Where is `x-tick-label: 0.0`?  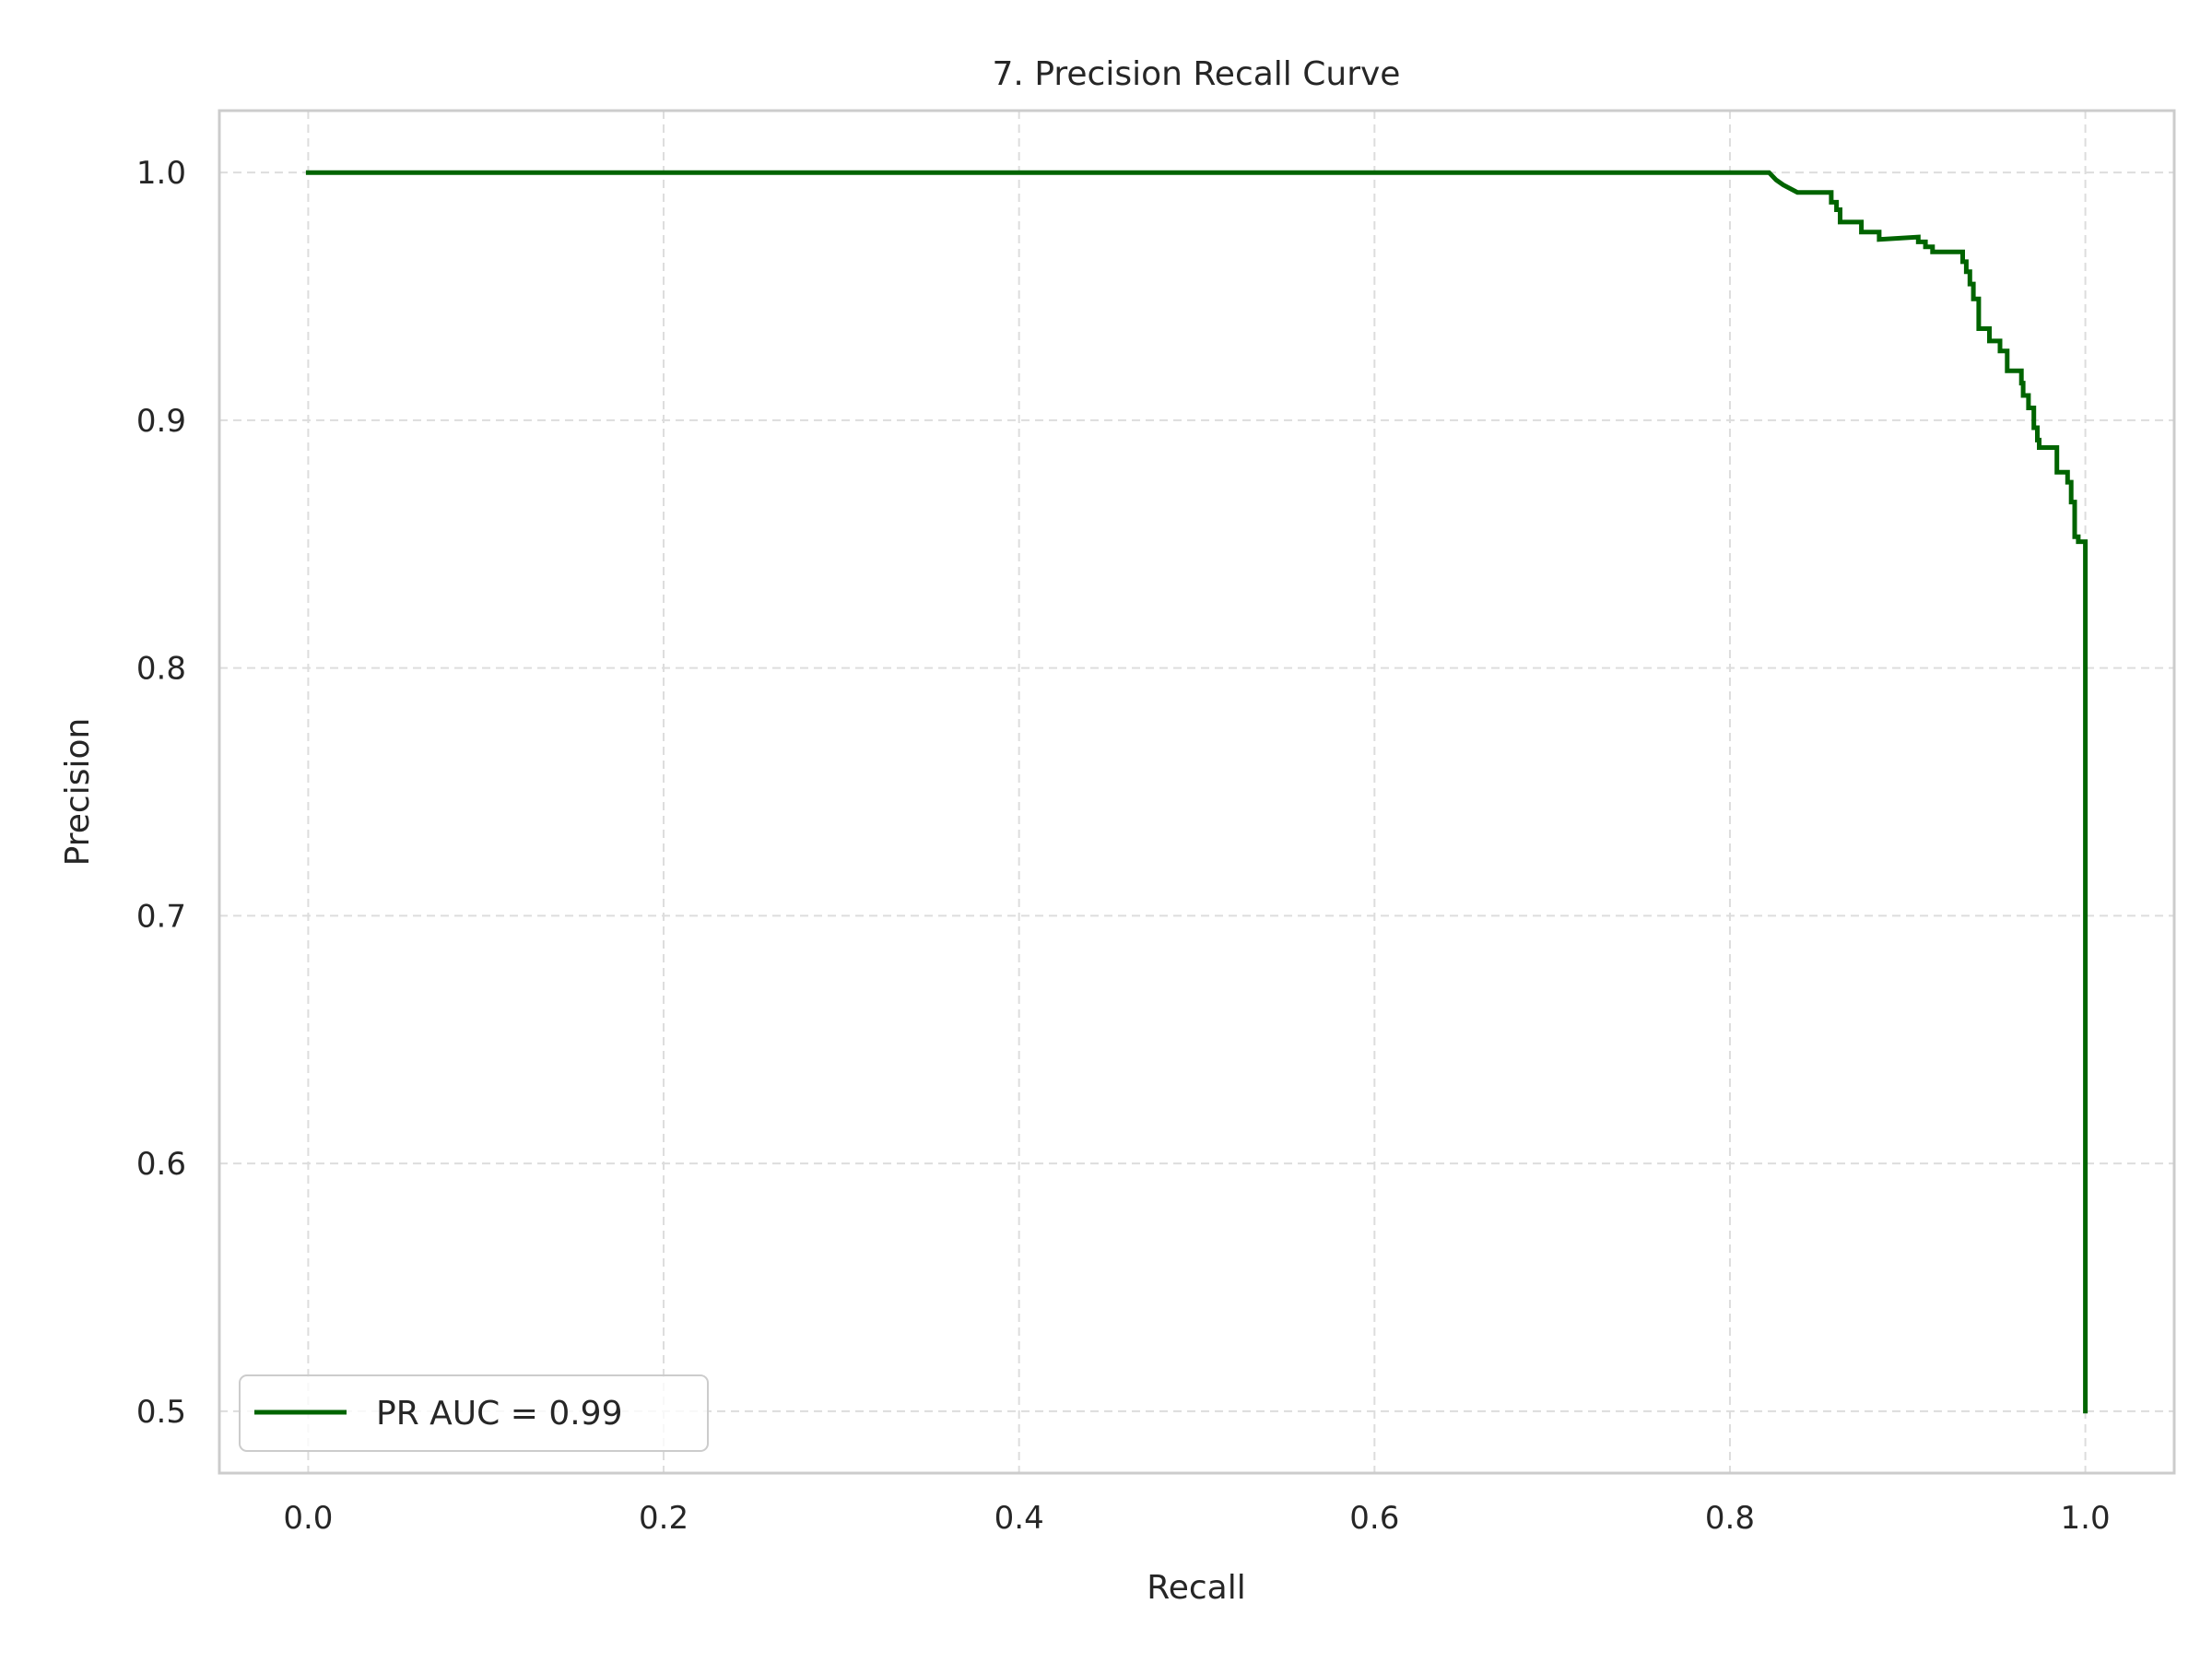 x-tick-label: 0.0 is located at coordinates (308, 1518).